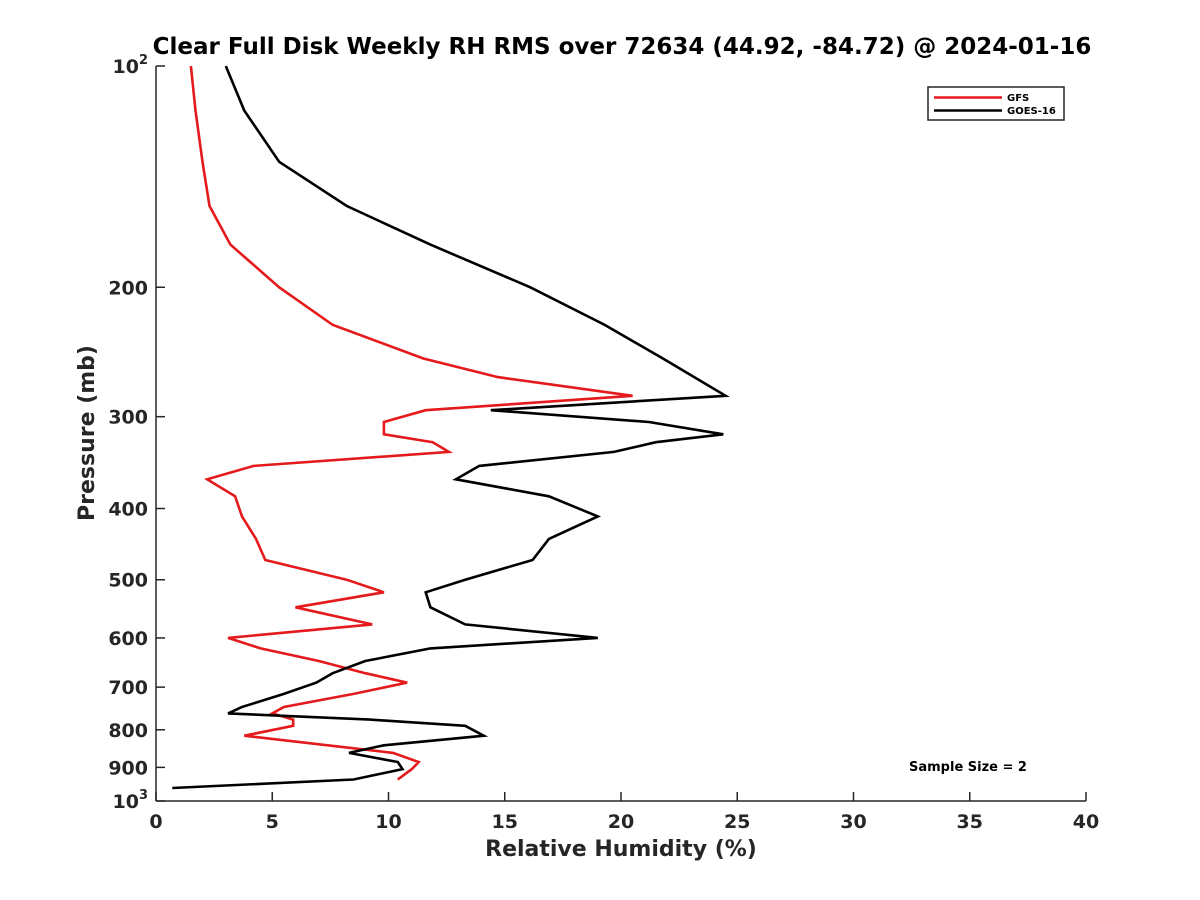  Describe the element at coordinates (1031, 111) in the screenshot. I see `legend-label-goes16: GOES-16` at that location.